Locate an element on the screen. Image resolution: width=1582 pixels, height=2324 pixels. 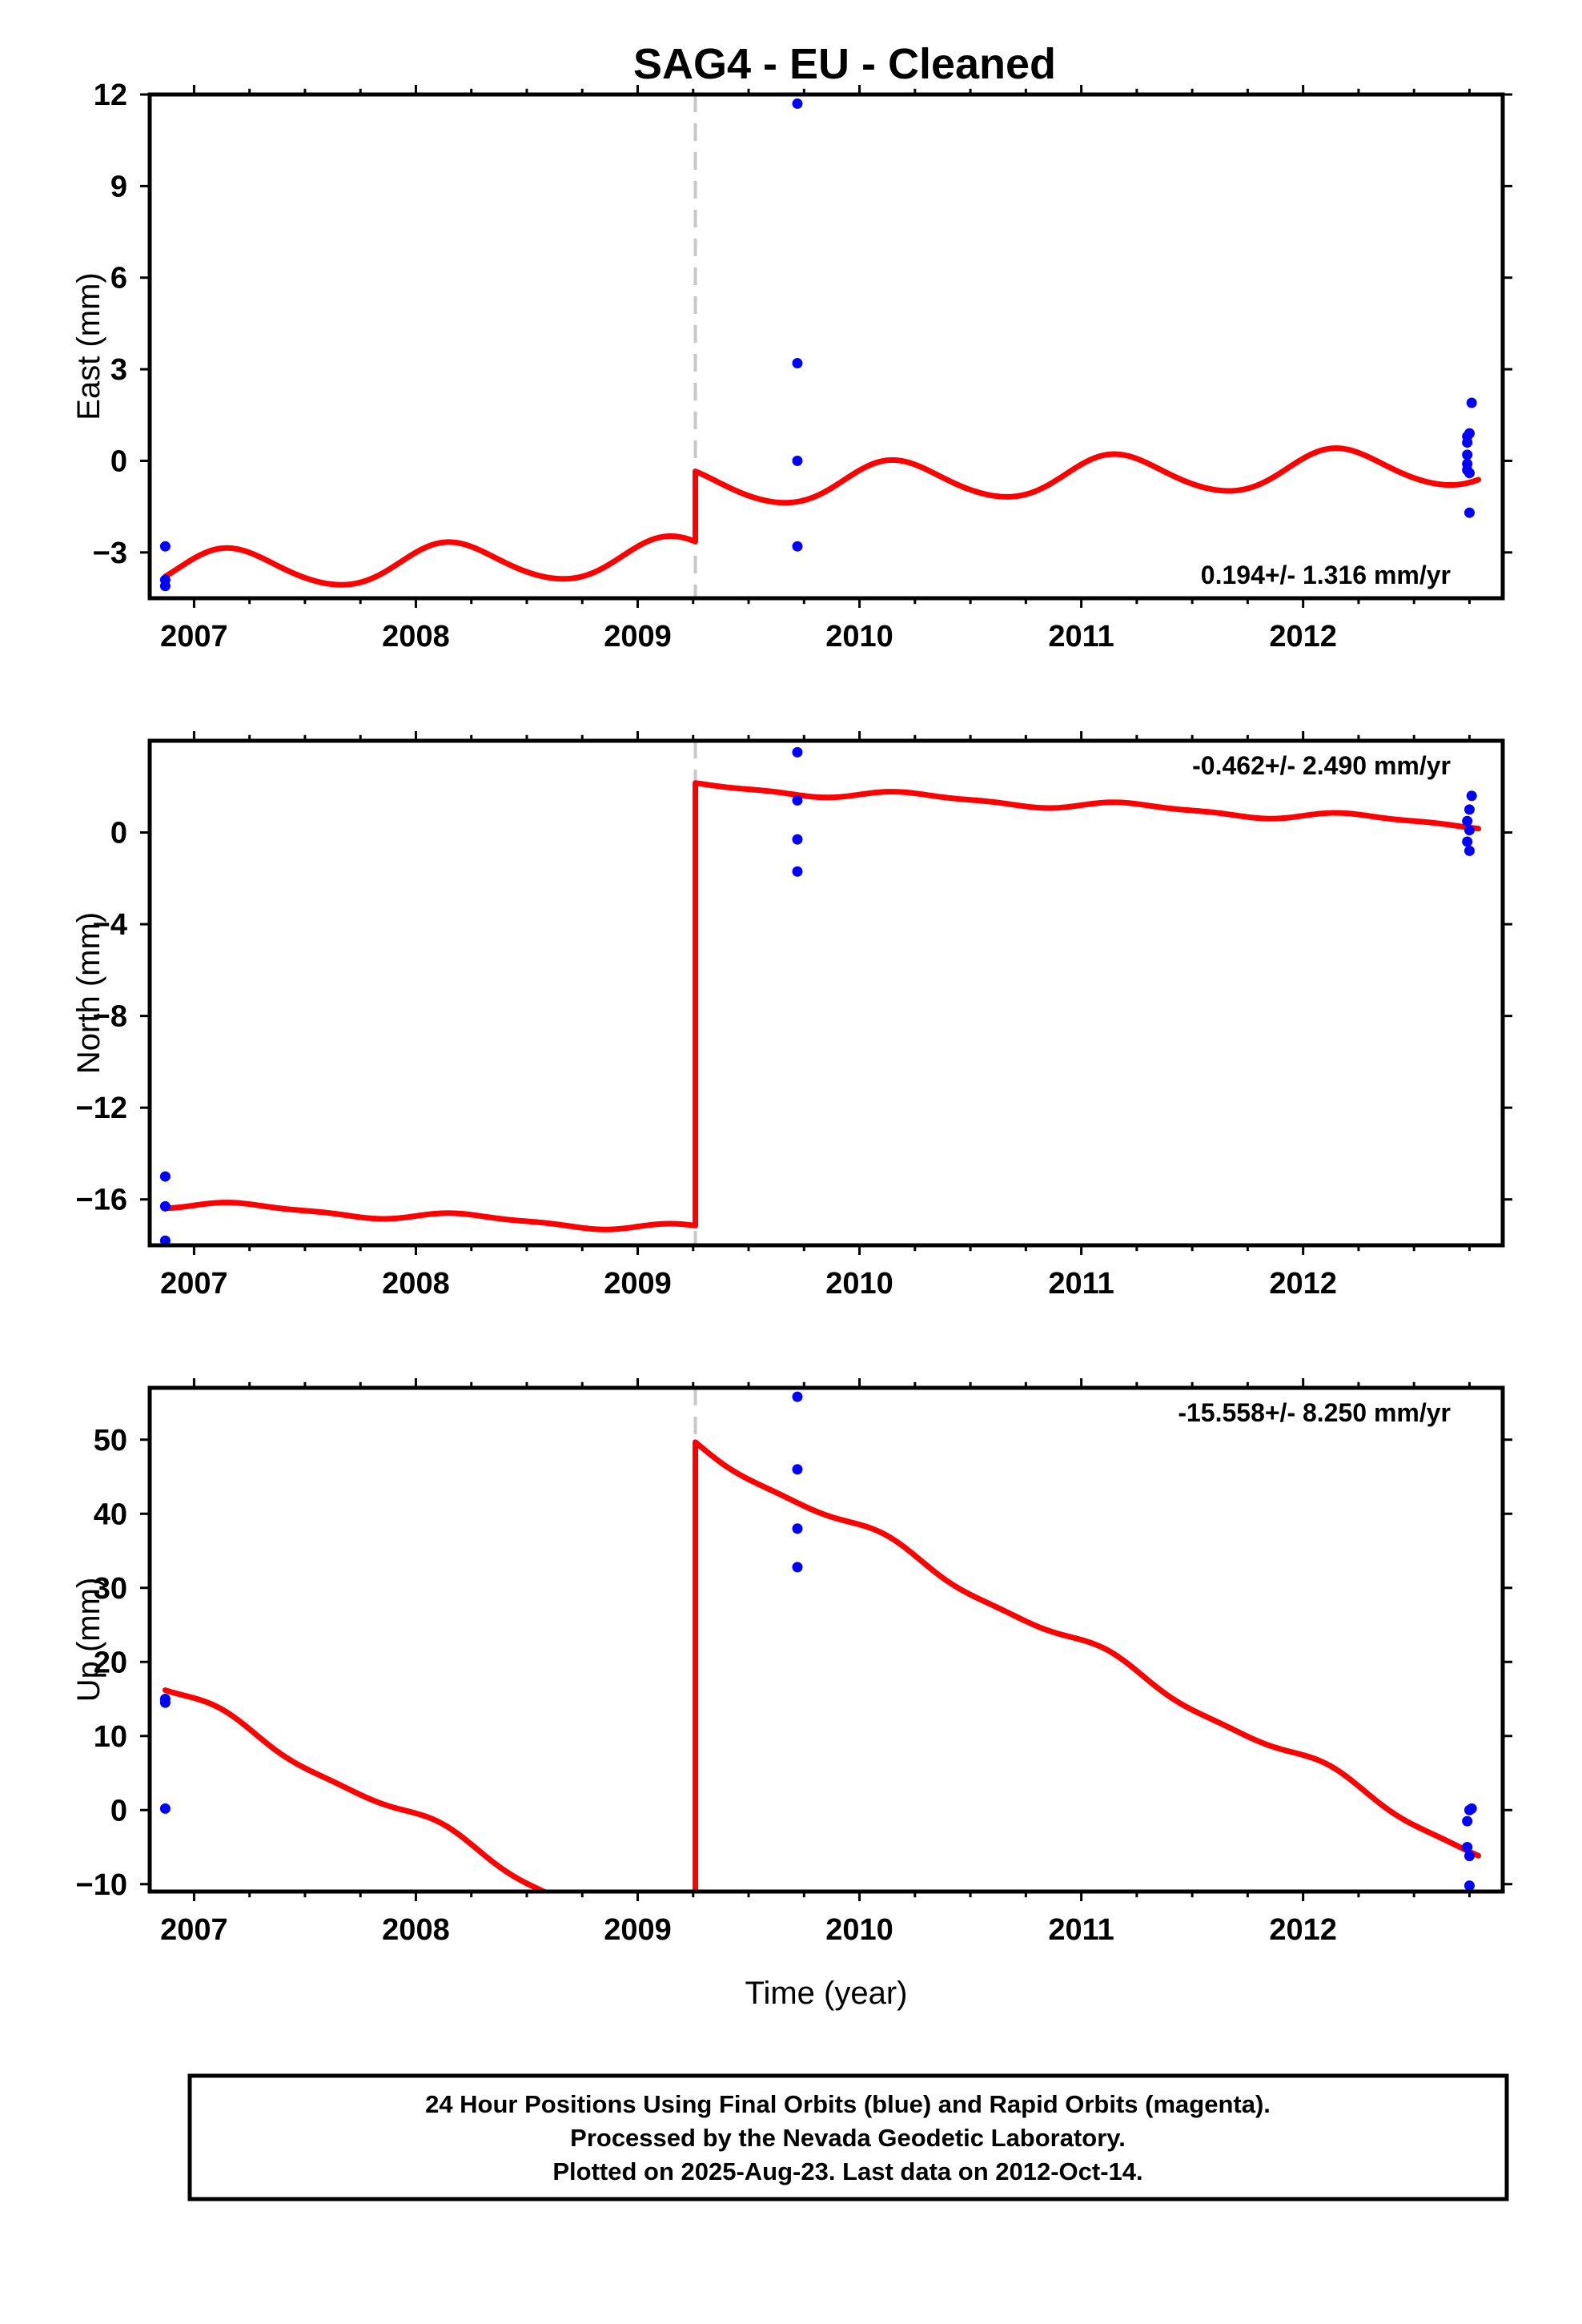
y-tick-label: 50 is located at coordinates (111, 1441).